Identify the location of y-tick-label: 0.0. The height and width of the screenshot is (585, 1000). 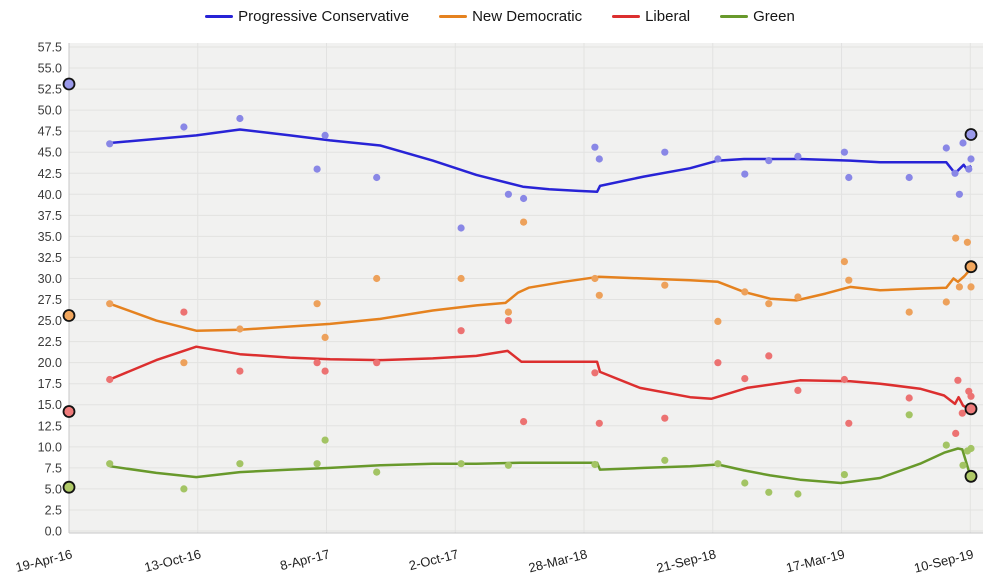
(53, 532).